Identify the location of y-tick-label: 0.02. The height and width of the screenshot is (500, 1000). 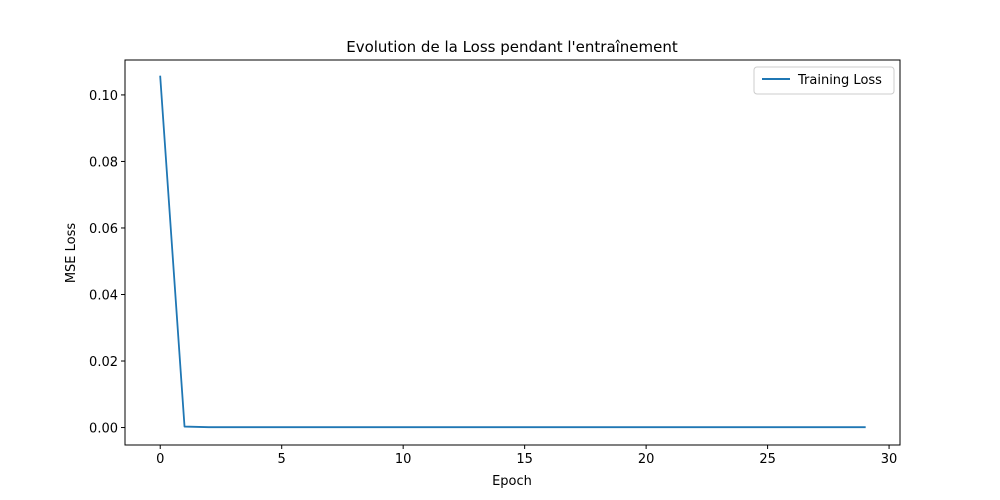
(103, 362).